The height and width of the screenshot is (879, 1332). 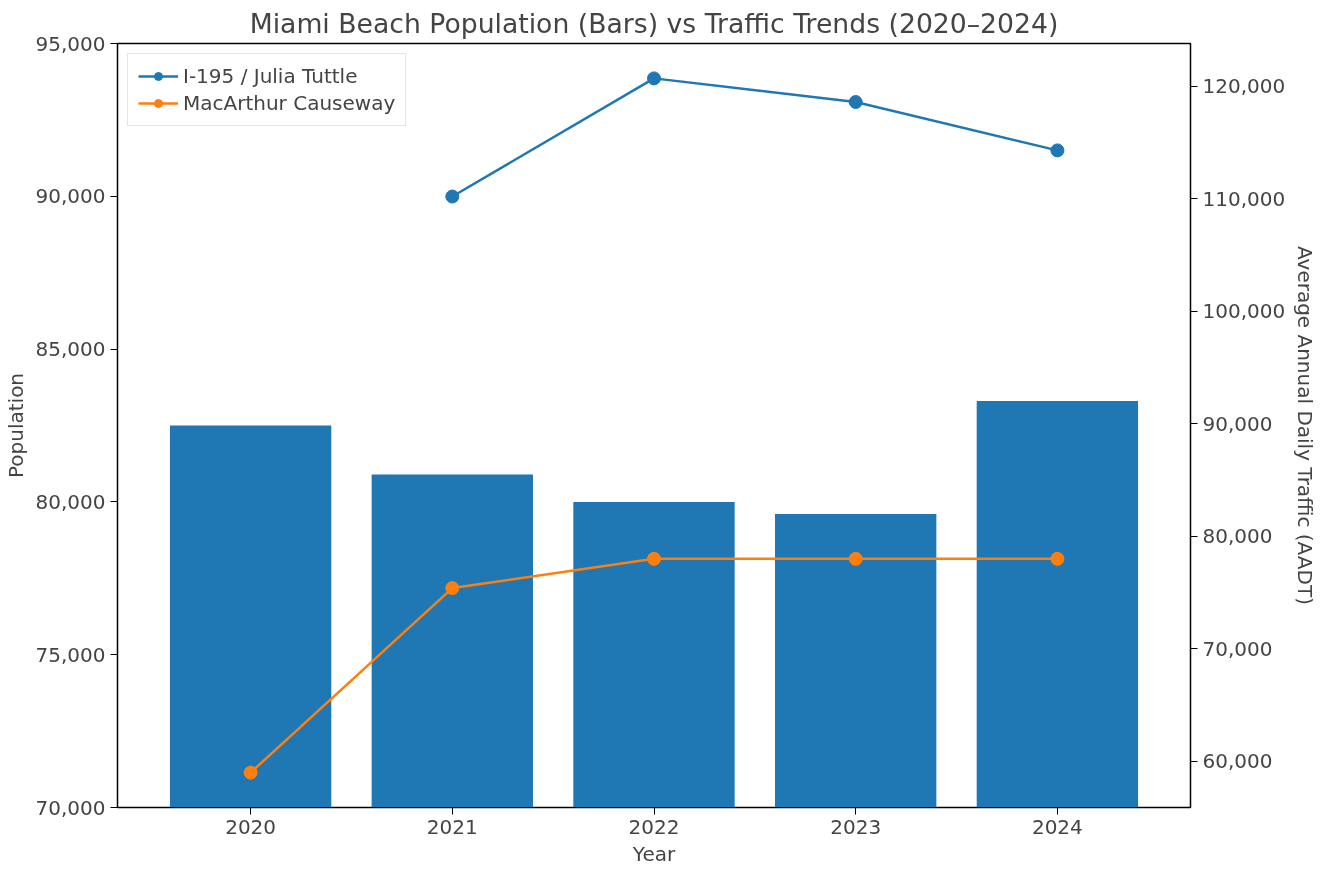 What do you see at coordinates (70, 196) in the screenshot?
I see `y-tick-label: 90,000` at bounding box center [70, 196].